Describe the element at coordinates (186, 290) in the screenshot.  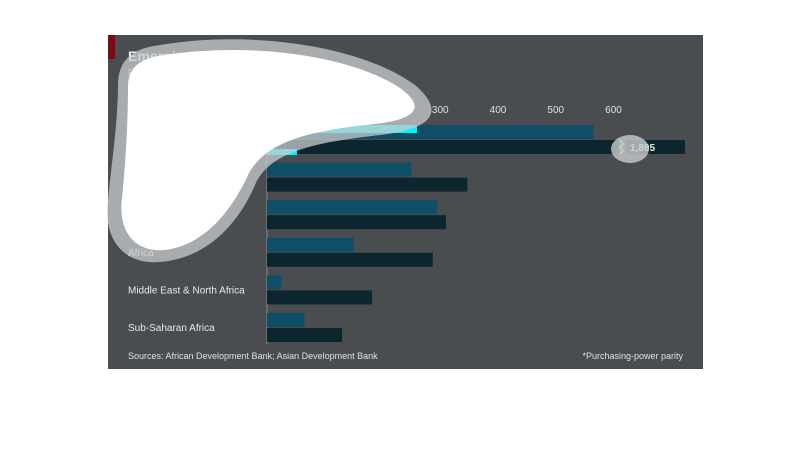
I see `category-label: Middle East & North Africa` at that location.